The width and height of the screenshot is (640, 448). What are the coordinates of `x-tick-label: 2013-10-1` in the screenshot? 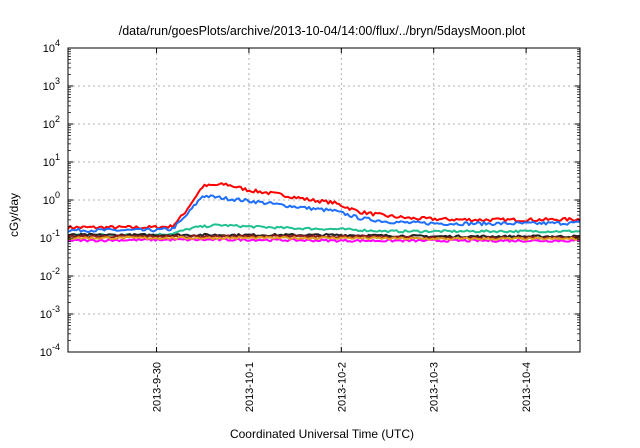 It's located at (250, 387).